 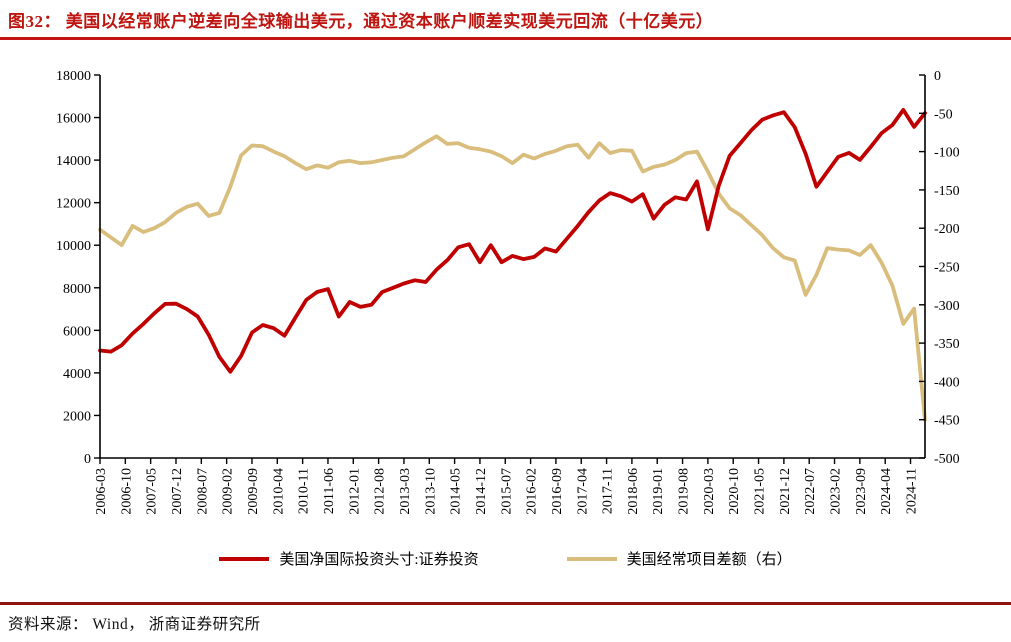 I want to click on x-axis-tick-label: 2009-02, so click(x=228, y=491).